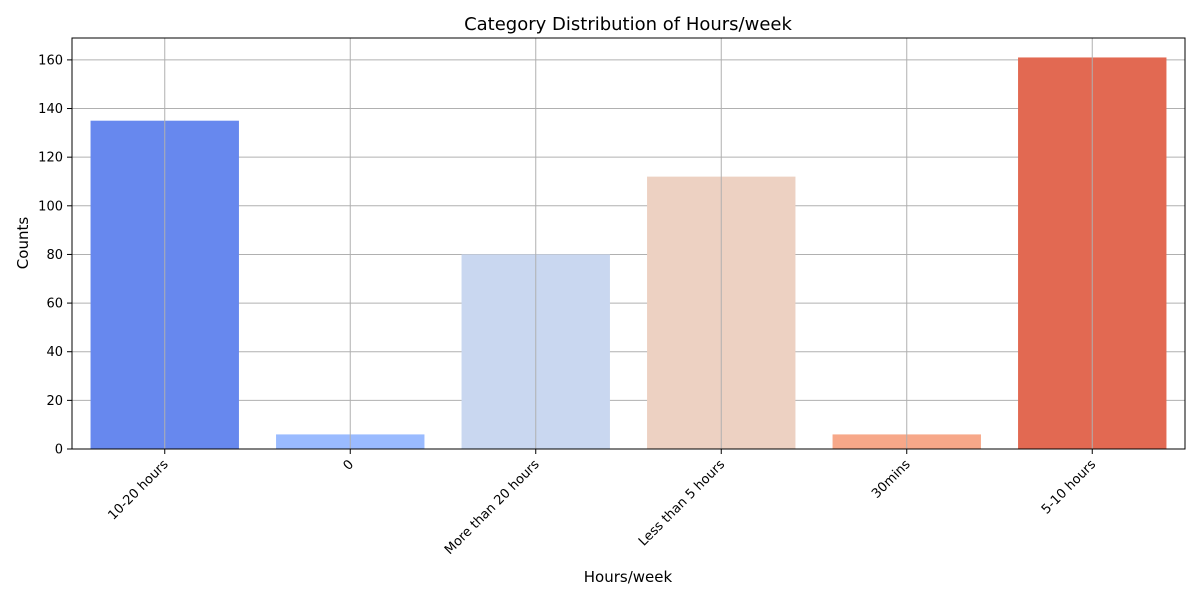  Describe the element at coordinates (23, 243) in the screenshot. I see `y-axis-label: Counts` at that location.